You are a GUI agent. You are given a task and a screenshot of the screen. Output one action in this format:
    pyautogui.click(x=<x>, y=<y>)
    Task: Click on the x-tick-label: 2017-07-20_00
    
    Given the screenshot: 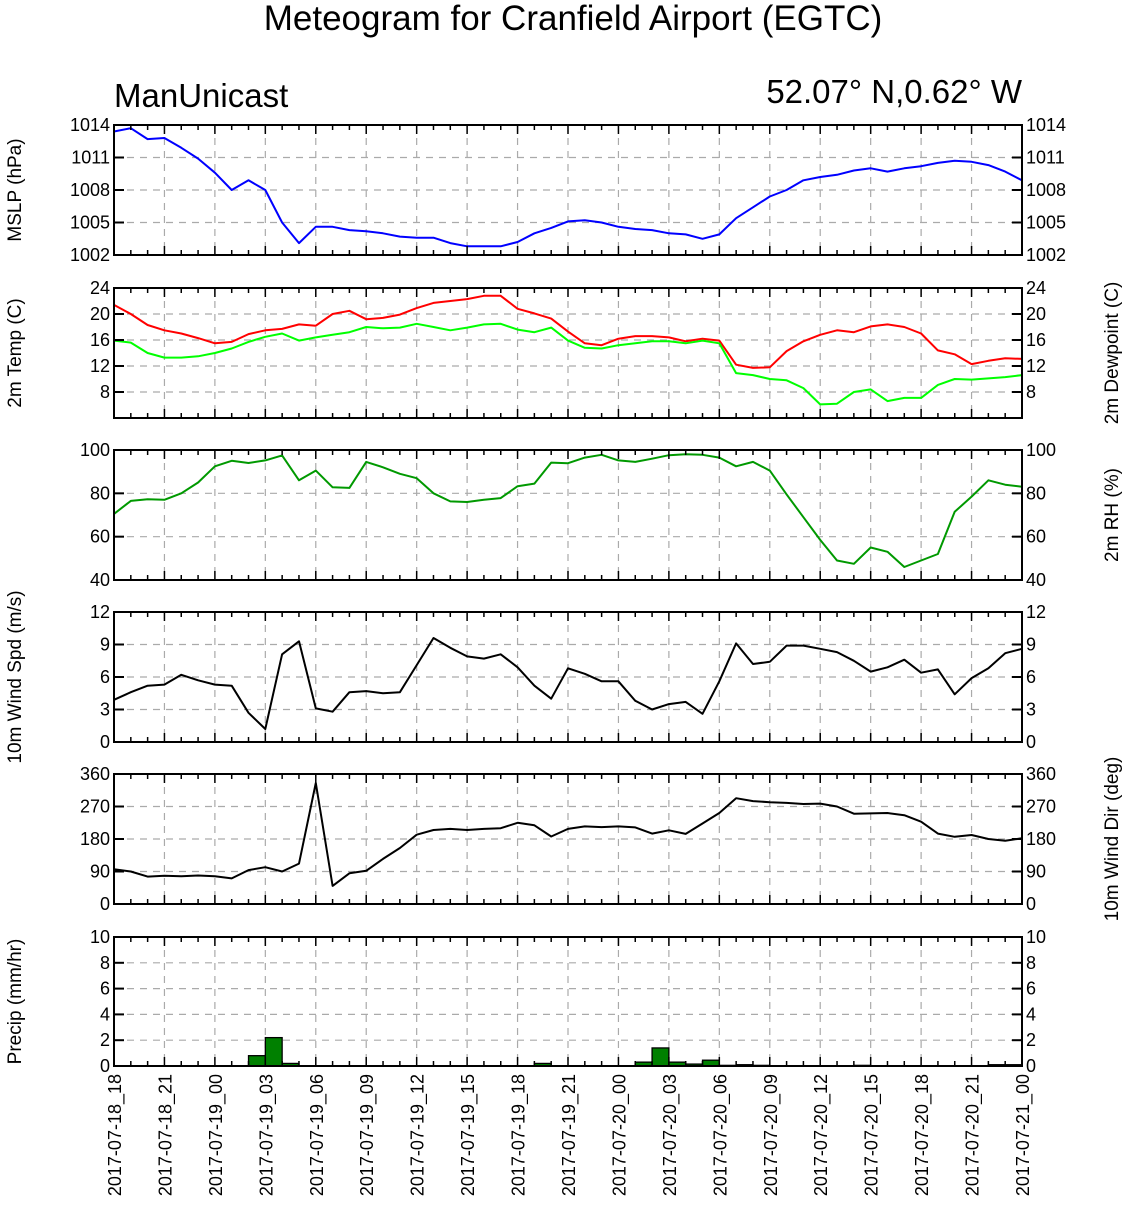 What is the action you would take?
    pyautogui.click(x=619, y=1135)
    